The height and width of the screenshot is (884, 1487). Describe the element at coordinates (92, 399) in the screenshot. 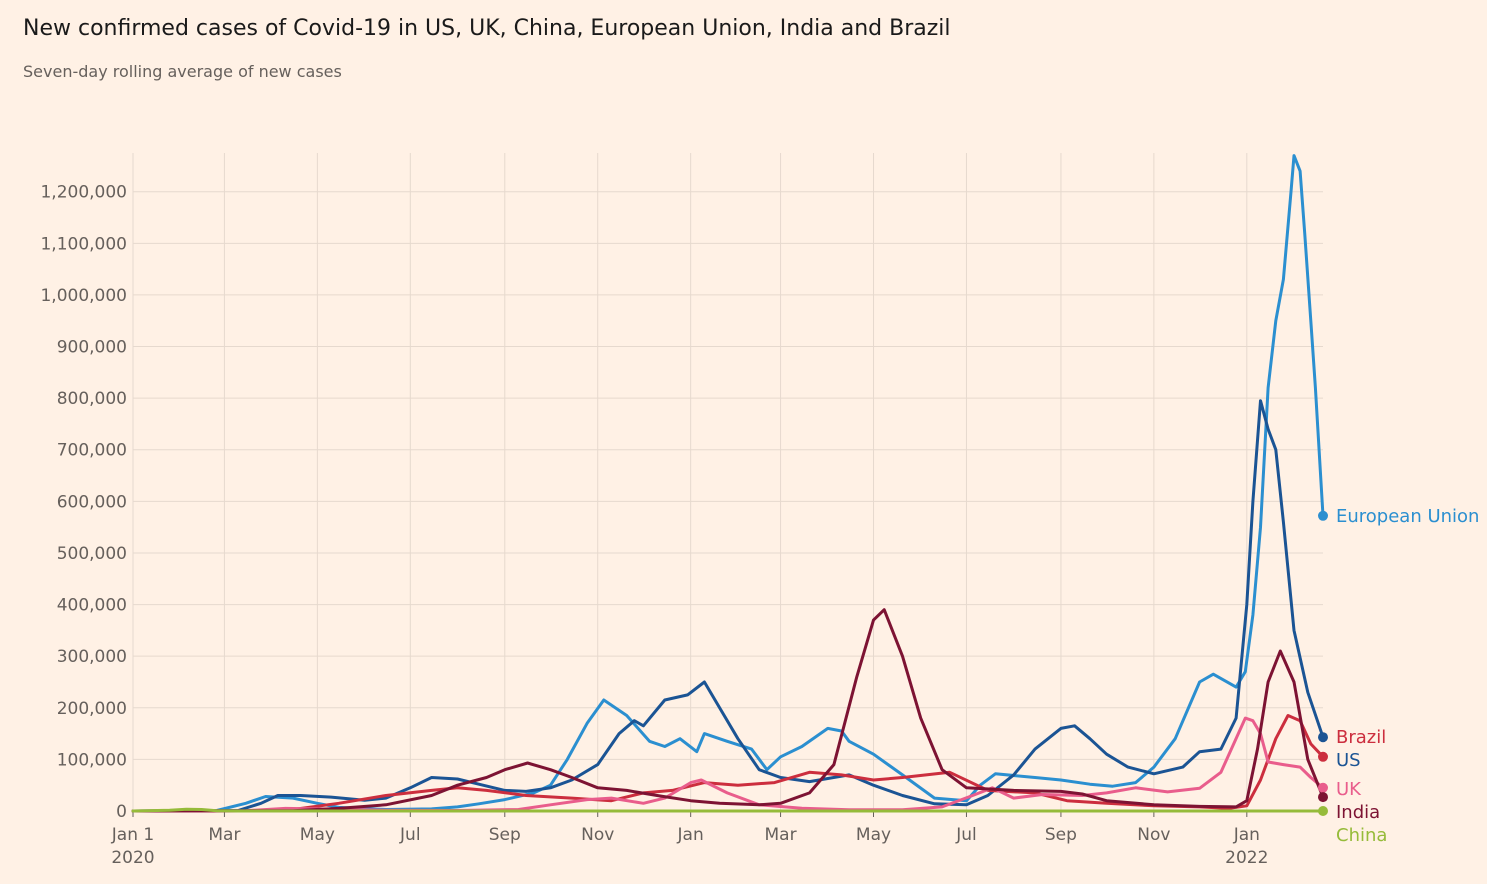

I see `y-tick-label: 800,000` at that location.